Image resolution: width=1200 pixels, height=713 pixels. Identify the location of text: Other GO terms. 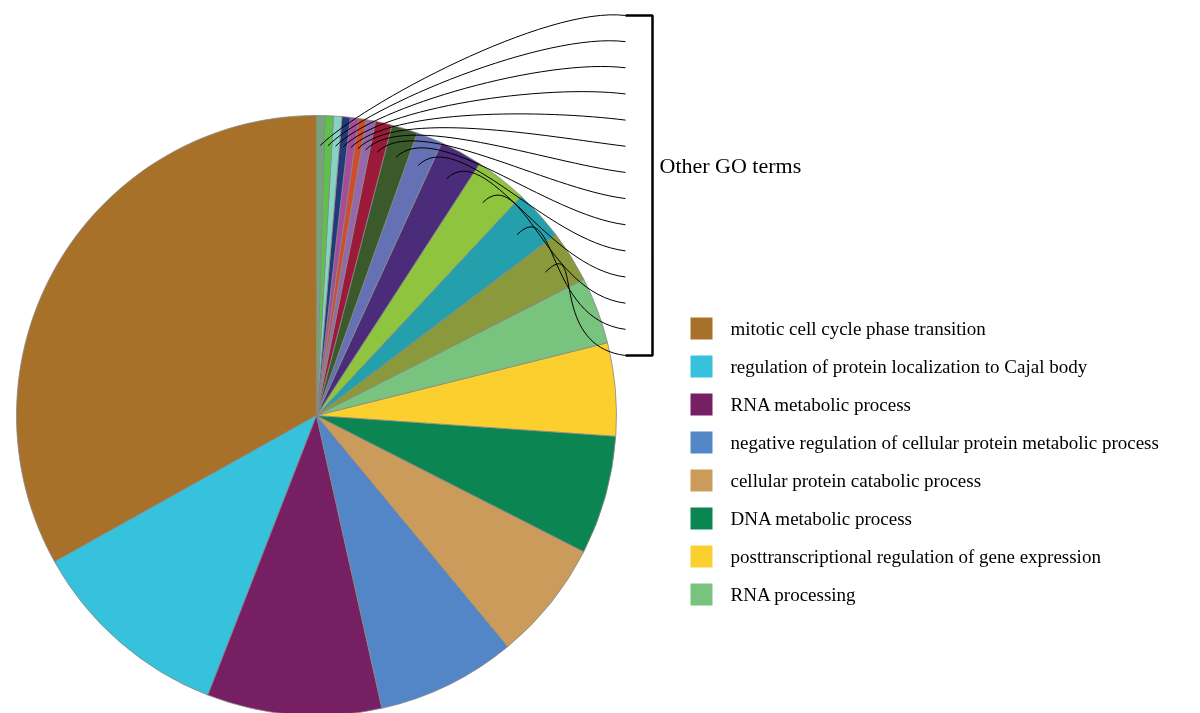
(730, 165).